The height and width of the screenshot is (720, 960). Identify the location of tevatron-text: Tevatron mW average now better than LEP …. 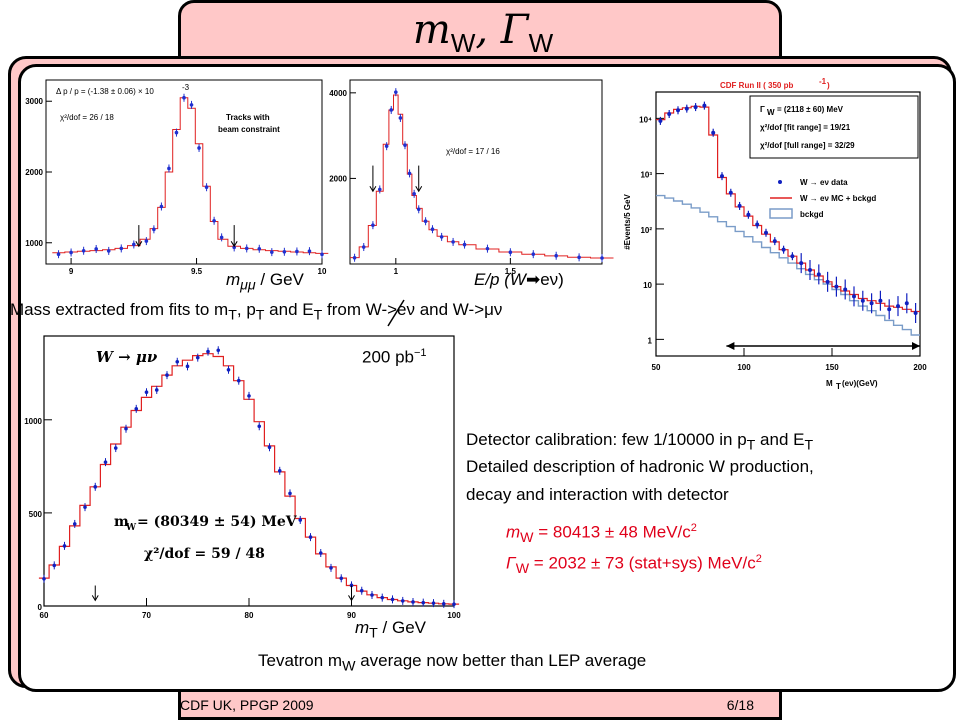
(452, 663).